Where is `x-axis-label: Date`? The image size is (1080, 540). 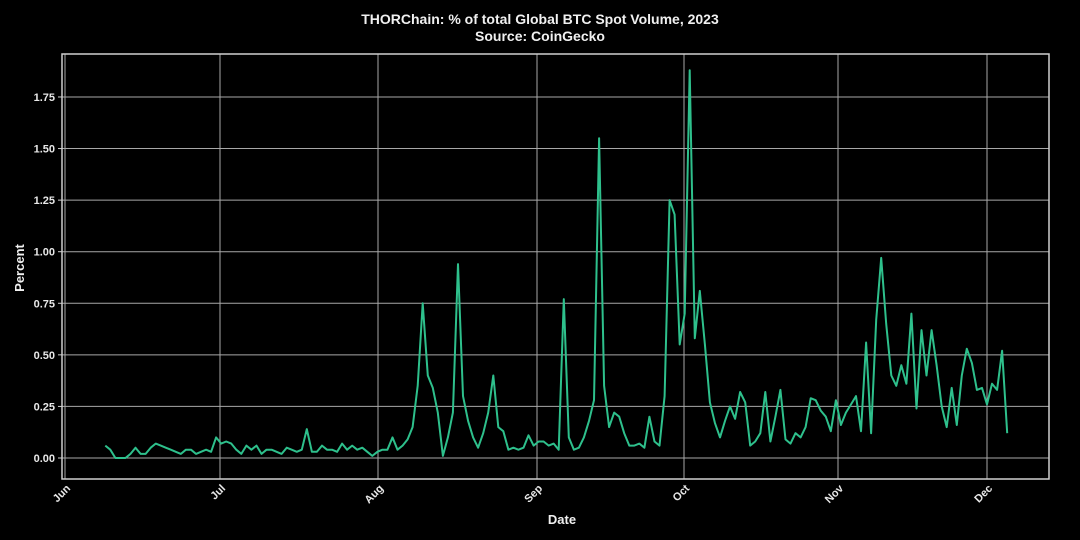
x-axis-label: Date is located at coordinates (562, 519).